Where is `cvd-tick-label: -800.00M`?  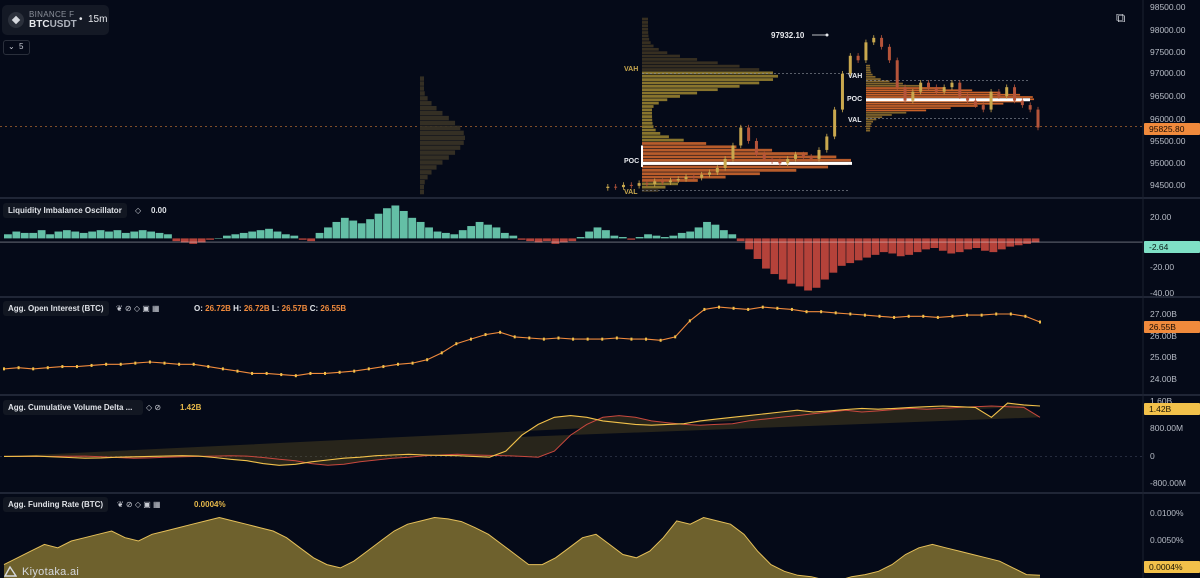 cvd-tick-label: -800.00M is located at coordinates (1168, 483).